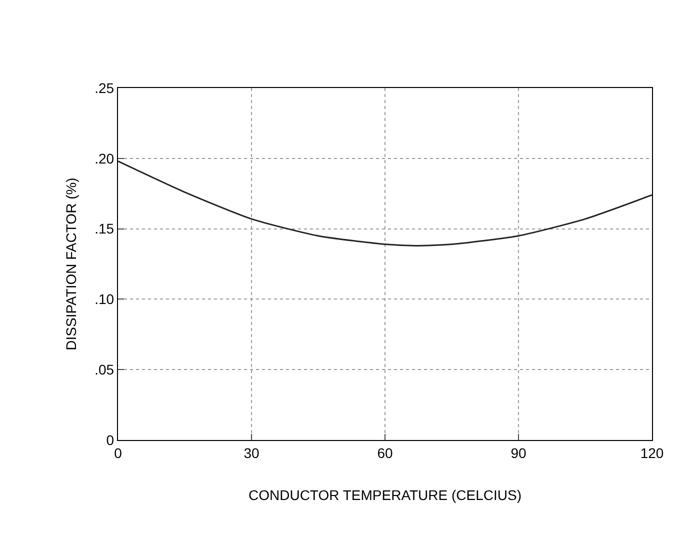 This screenshot has height=553, width=687. I want to click on y-tick-label: .05, so click(104, 370).